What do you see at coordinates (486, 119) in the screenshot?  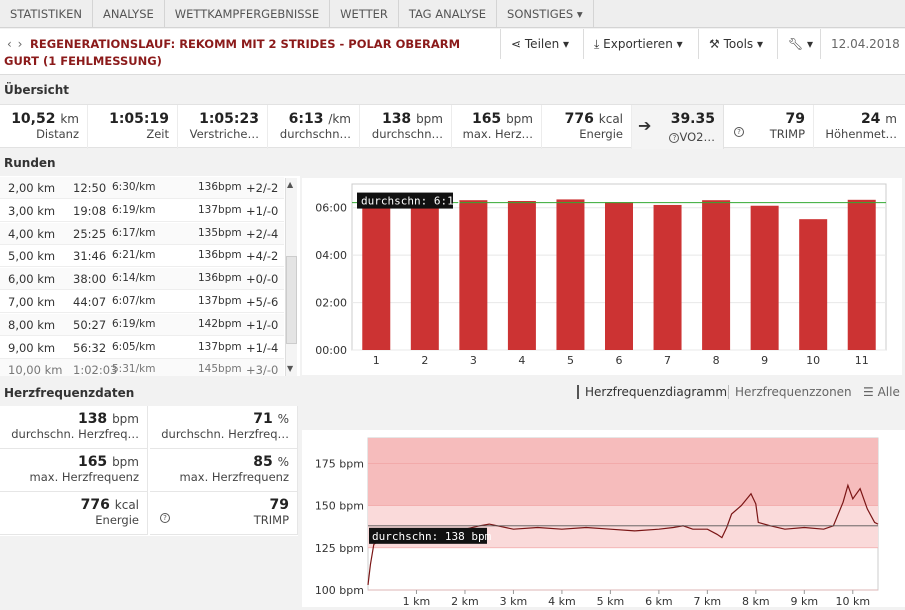 I see `stat-value: 165` at bounding box center [486, 119].